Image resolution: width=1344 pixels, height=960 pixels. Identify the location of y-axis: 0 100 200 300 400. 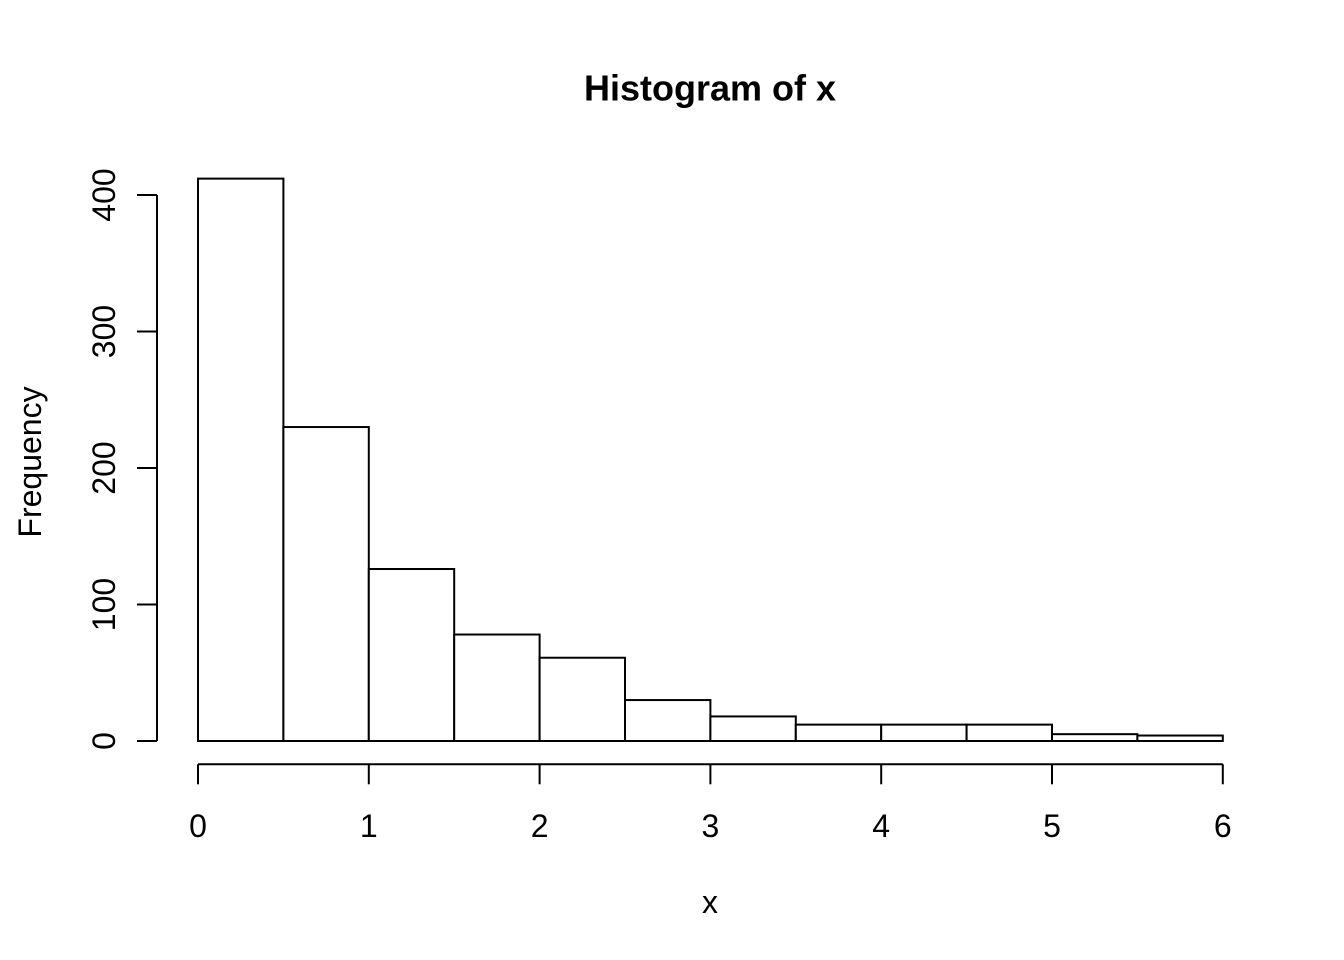
(122, 459).